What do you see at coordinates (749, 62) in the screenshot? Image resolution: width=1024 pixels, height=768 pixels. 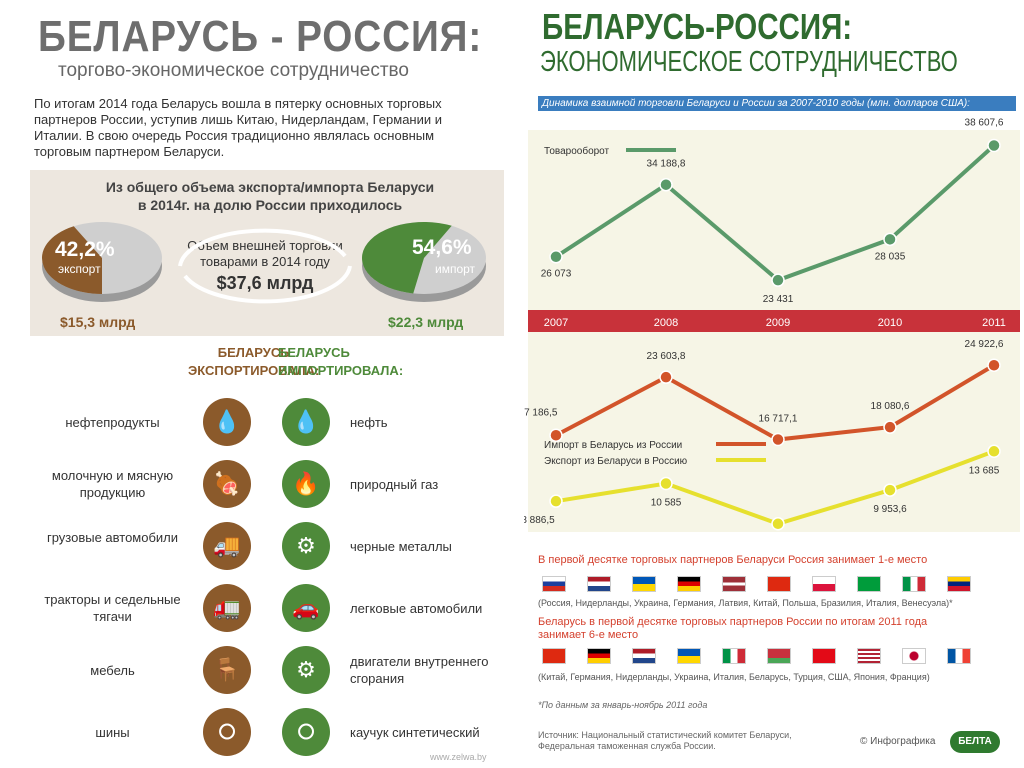 I see `right-subtitle: ЭКОНОМИЧЕСКОЕ СОТРУДНИЧЕСТВО` at bounding box center [749, 62].